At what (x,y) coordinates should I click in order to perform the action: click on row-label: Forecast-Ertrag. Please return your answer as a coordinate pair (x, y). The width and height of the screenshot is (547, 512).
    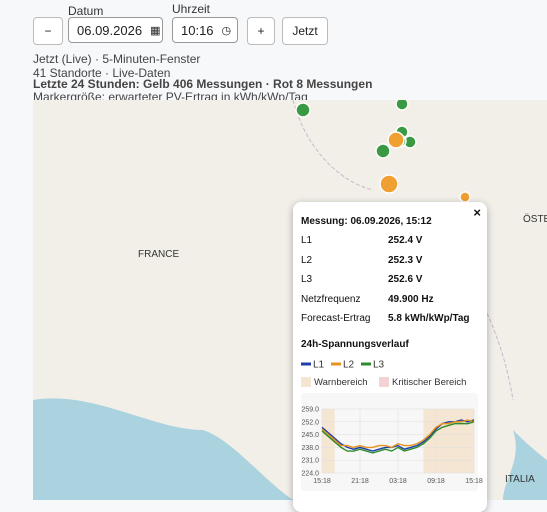
    Looking at the image, I should click on (336, 318).